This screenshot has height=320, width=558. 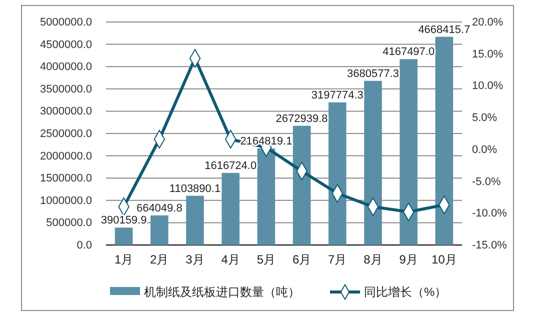 I want to click on y2-tick-label: -15.0%, so click(x=490, y=246).